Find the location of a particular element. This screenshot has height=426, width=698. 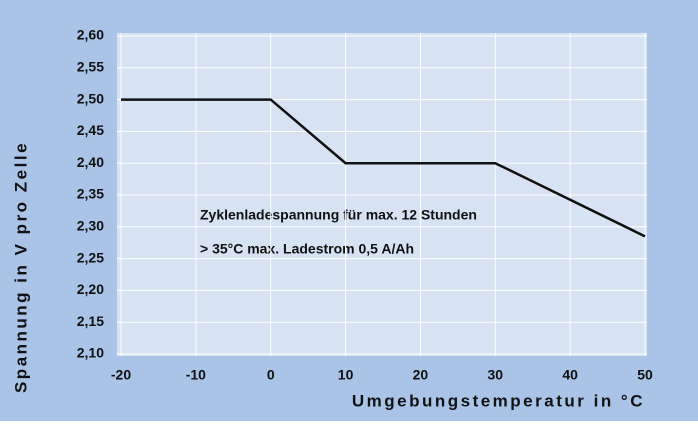

x-tick-label: -20 is located at coordinates (121, 375).